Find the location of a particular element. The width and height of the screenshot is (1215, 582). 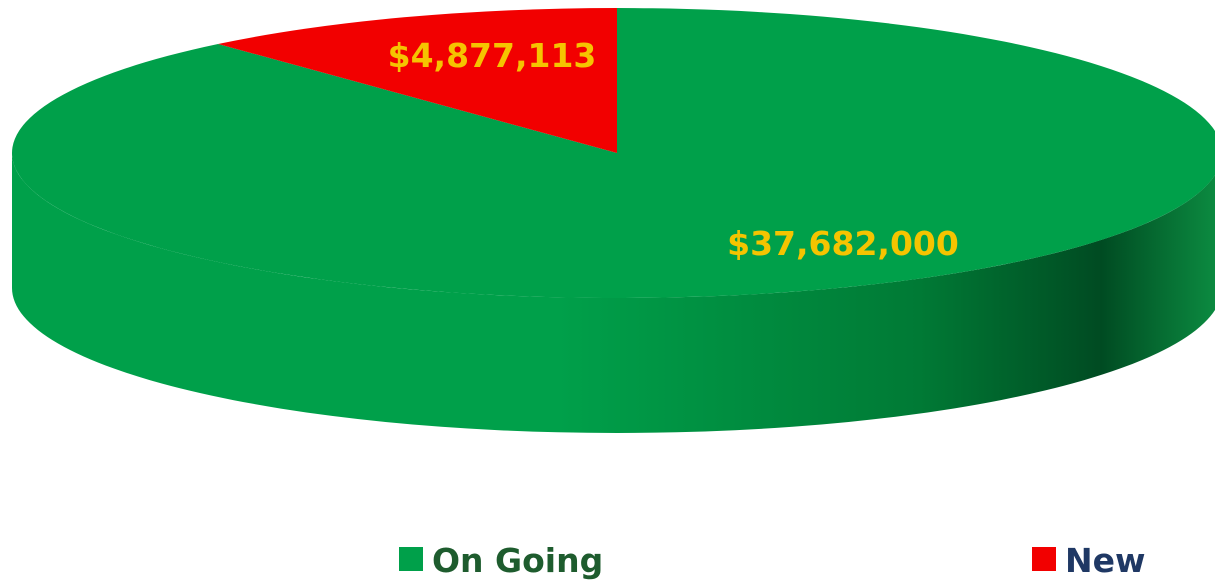

legend-label-on-going: On Going is located at coordinates (517, 560).